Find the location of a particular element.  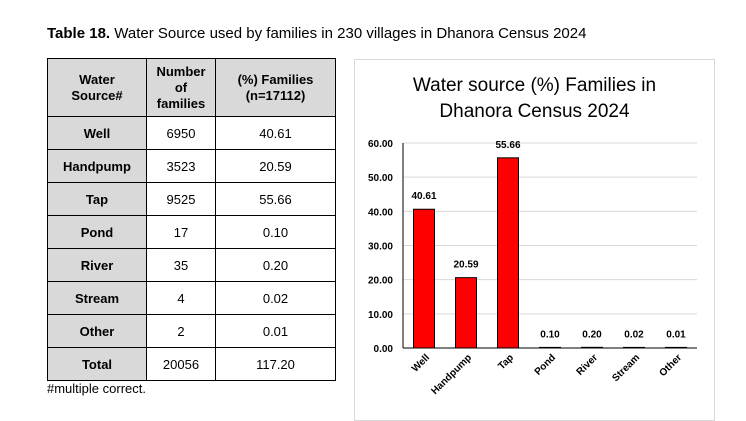

row-source-cell: Handpump is located at coordinates (97, 166).